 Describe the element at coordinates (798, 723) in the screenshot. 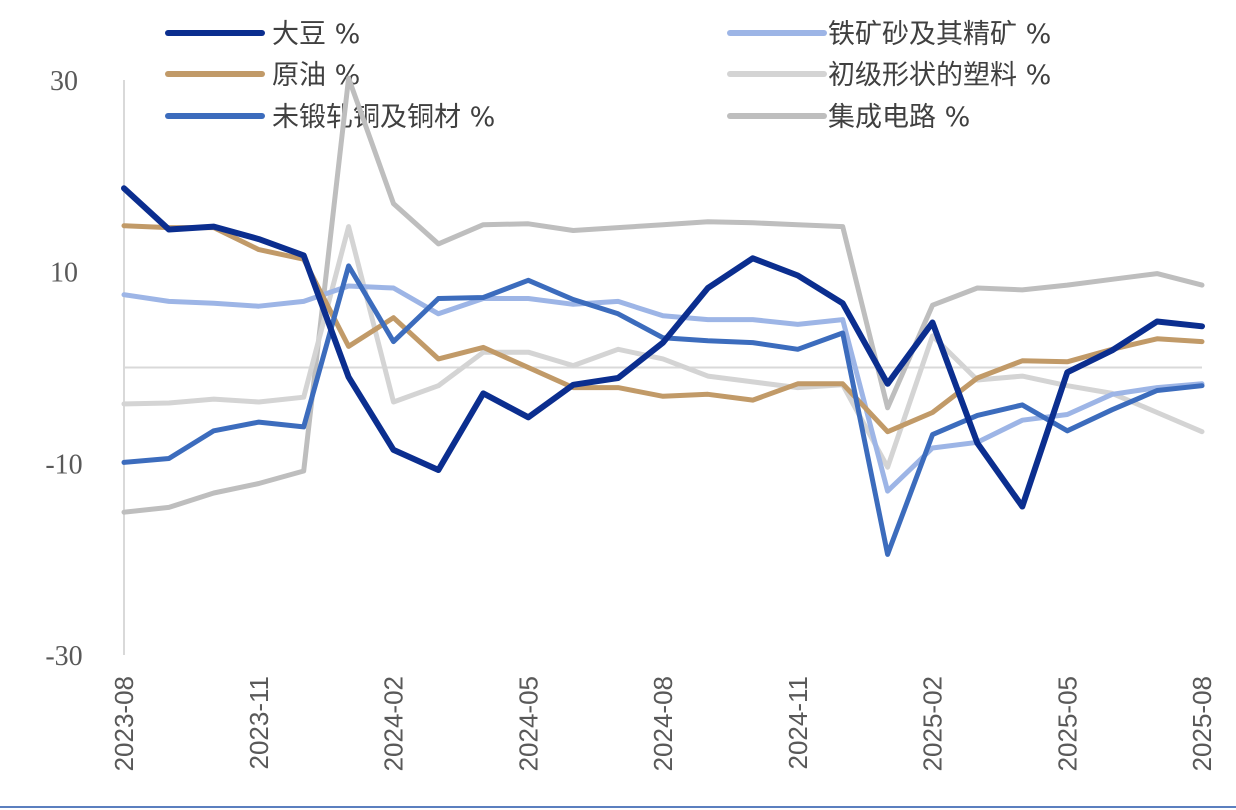

I see `x-tick-label: 2024-11` at that location.